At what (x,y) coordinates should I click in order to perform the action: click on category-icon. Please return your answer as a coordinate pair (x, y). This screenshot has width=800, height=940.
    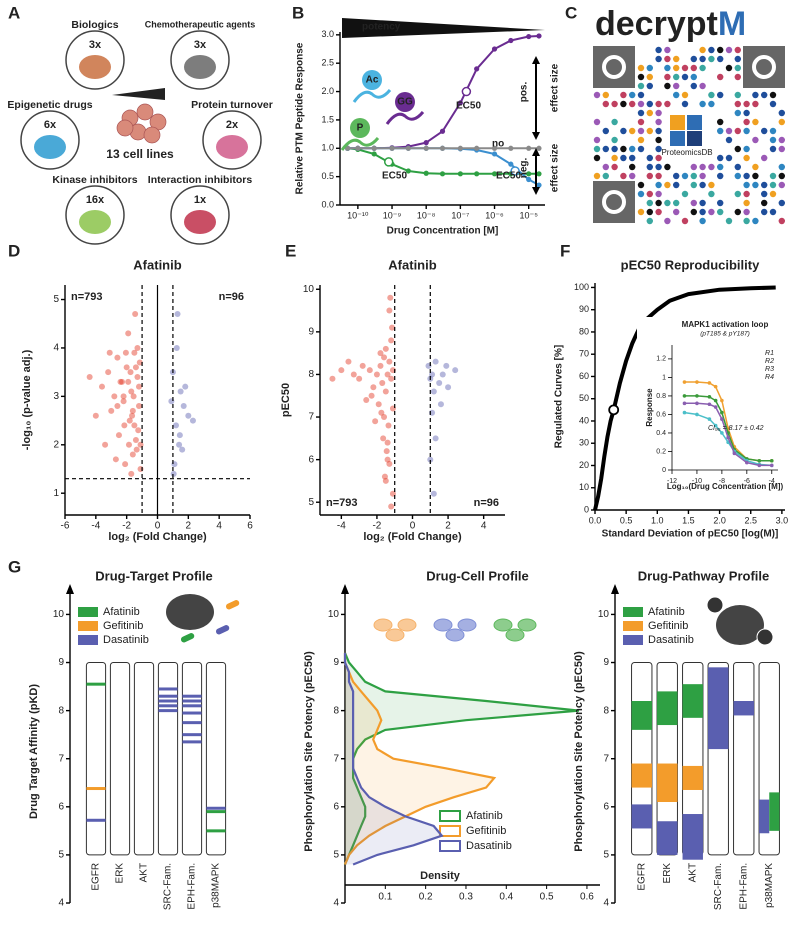
    Looking at the image, I should click on (200, 67).